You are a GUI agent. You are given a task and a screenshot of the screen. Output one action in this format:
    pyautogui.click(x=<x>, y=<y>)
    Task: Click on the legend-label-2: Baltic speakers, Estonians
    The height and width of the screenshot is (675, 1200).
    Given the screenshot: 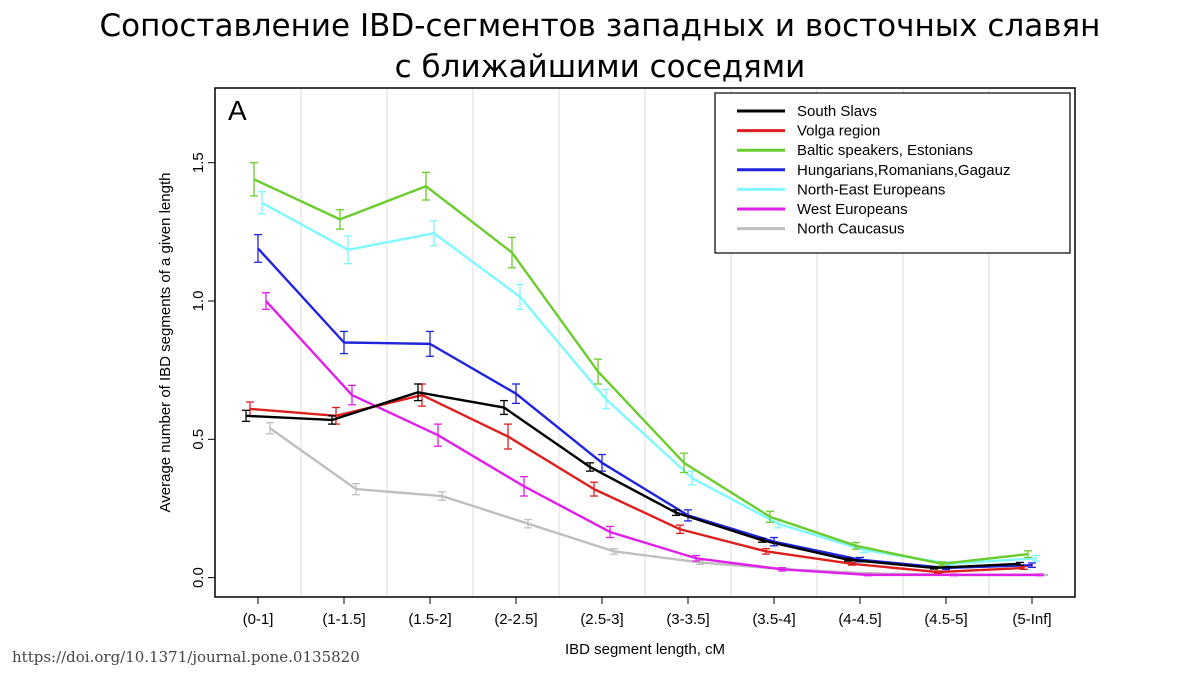 What is the action you would take?
    pyautogui.click(x=885, y=150)
    